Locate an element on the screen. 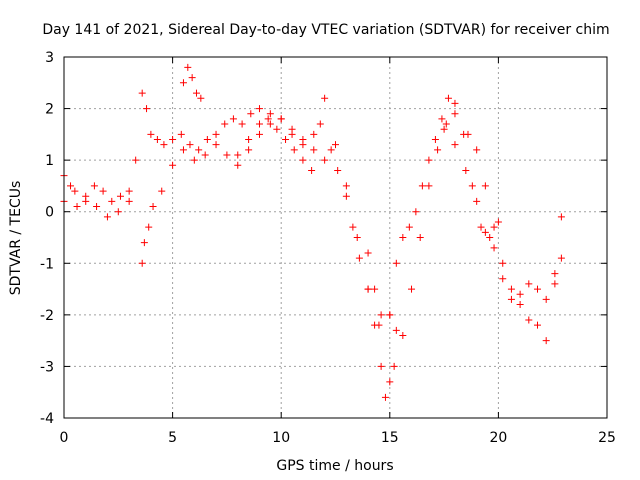 Image resolution: width=640 pixels, height=480 pixels. x-tick-label: 10 is located at coordinates (281, 438).